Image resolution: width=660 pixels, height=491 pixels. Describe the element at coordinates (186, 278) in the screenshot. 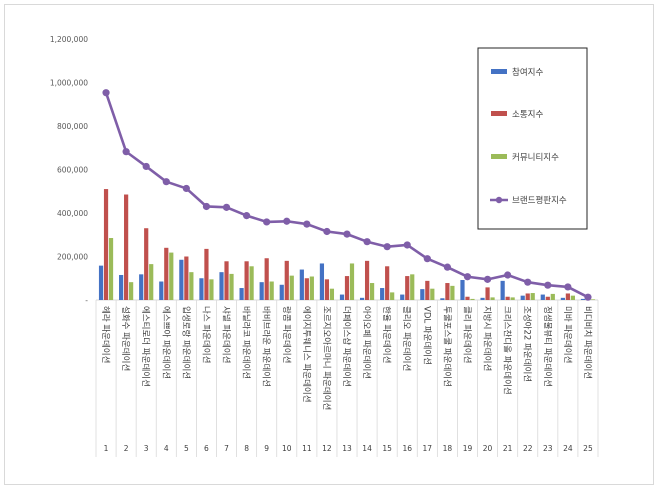

I see `bar-소통지수-5` at that location.